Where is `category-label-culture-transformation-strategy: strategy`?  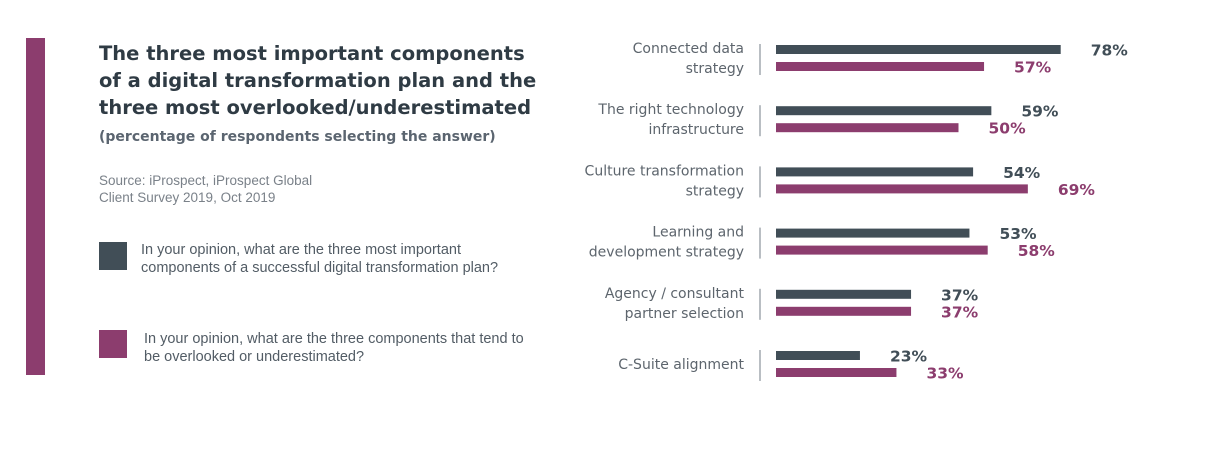
category-label-culture-transformation-strategy: strategy is located at coordinates (715, 191).